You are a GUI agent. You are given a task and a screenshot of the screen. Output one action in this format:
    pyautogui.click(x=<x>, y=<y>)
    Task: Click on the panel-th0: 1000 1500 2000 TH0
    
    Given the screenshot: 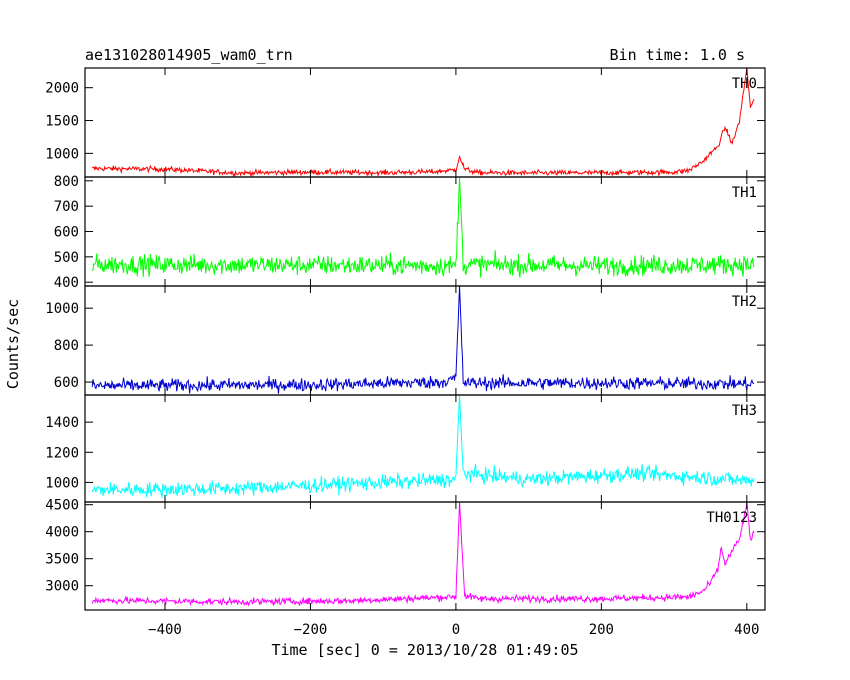 What is the action you would take?
    pyautogui.click(x=405, y=122)
    